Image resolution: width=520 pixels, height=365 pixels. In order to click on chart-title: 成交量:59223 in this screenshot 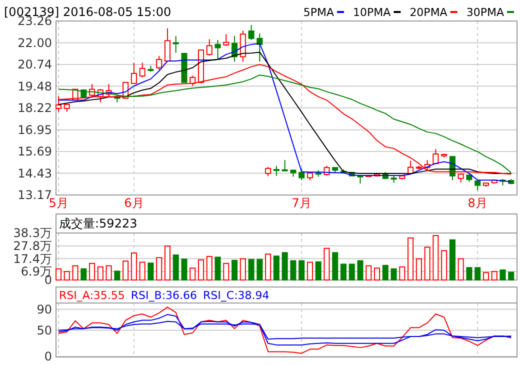, I will do `click(98, 223)`.